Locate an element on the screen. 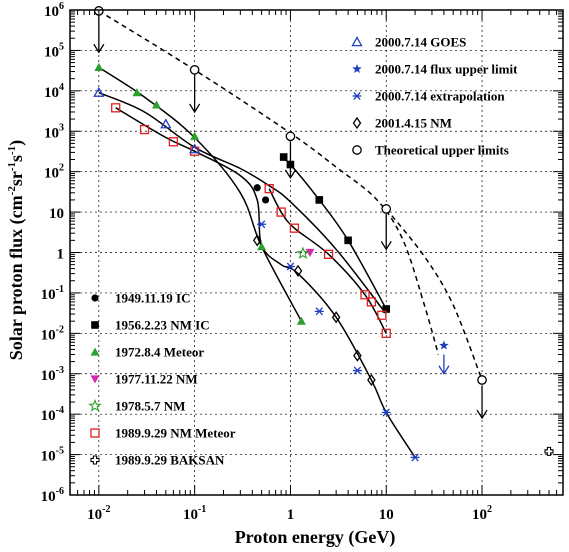  y-tick-label: 10⁻² is located at coordinates (52, 333).